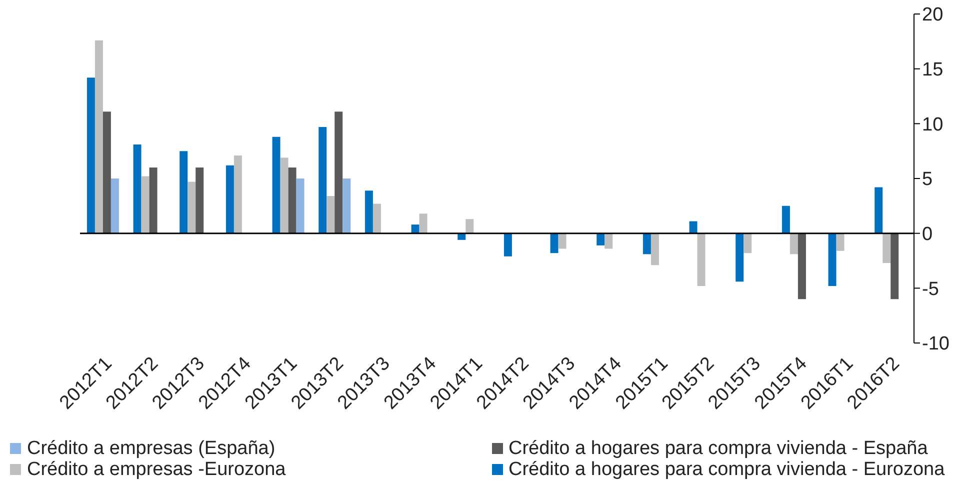 The width and height of the screenshot is (973, 485). Describe the element at coordinates (151, 449) in the screenshot. I see `legend-label: Crédito a empresas (España)` at that location.